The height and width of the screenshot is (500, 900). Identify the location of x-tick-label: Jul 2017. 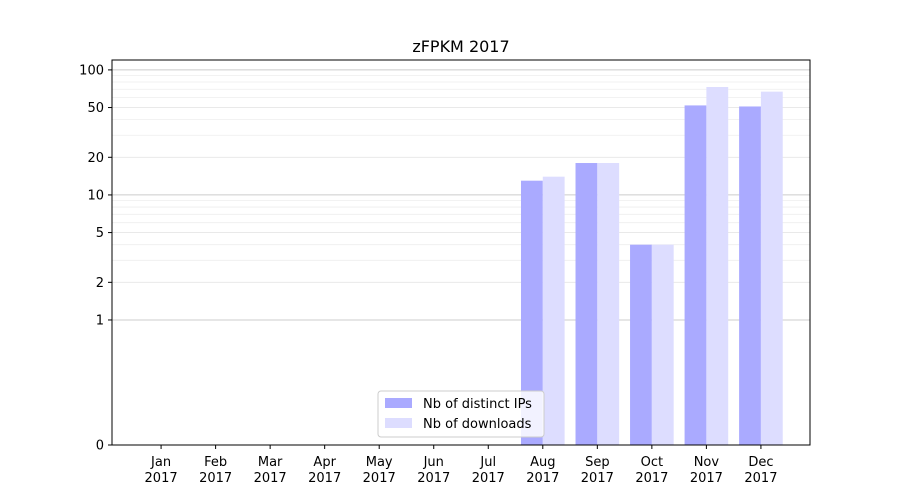
(488, 470).